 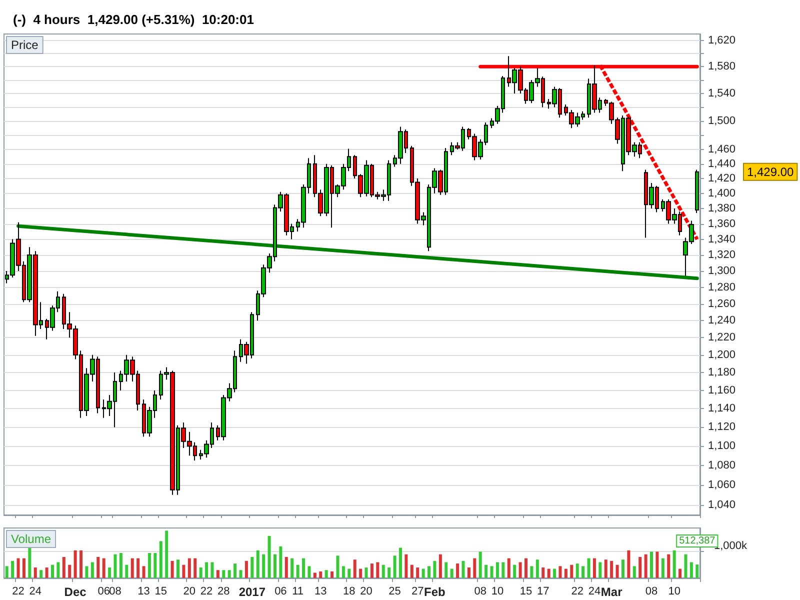 I want to click on y-tick-label: 1,120, so click(x=722, y=427).